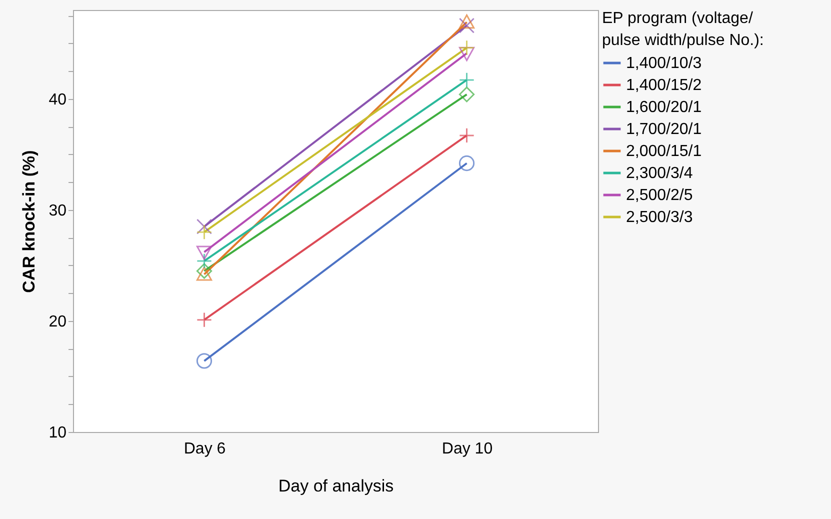 The image size is (831, 519). What do you see at coordinates (57, 211) in the screenshot?
I see `y-tick-label: 30` at bounding box center [57, 211].